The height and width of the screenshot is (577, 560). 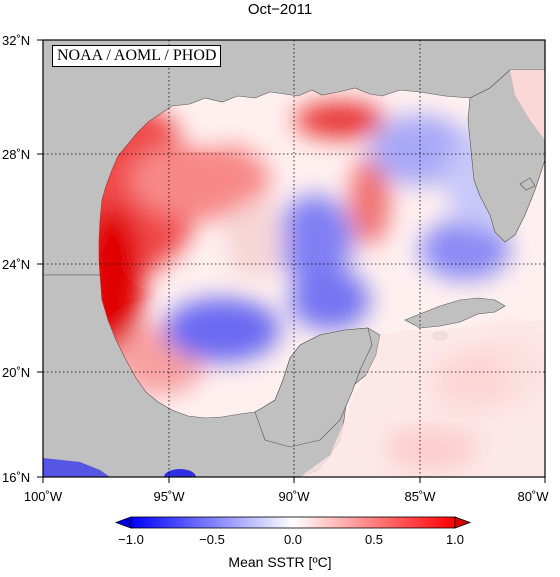 I want to click on colorbar-tick-label: −1.0, so click(x=131, y=539).